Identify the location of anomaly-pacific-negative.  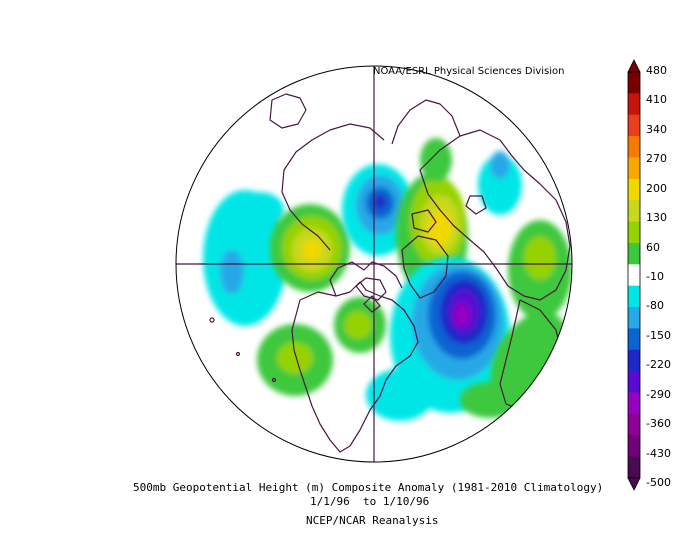
(245, 258).